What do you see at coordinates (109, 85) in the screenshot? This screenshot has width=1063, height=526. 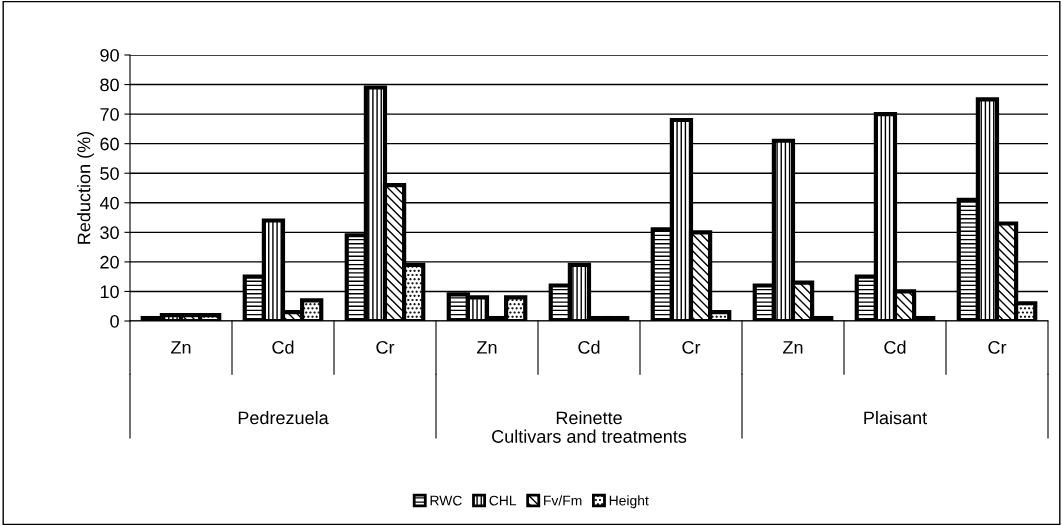 I see `y-tick-label: 80` at bounding box center [109, 85].